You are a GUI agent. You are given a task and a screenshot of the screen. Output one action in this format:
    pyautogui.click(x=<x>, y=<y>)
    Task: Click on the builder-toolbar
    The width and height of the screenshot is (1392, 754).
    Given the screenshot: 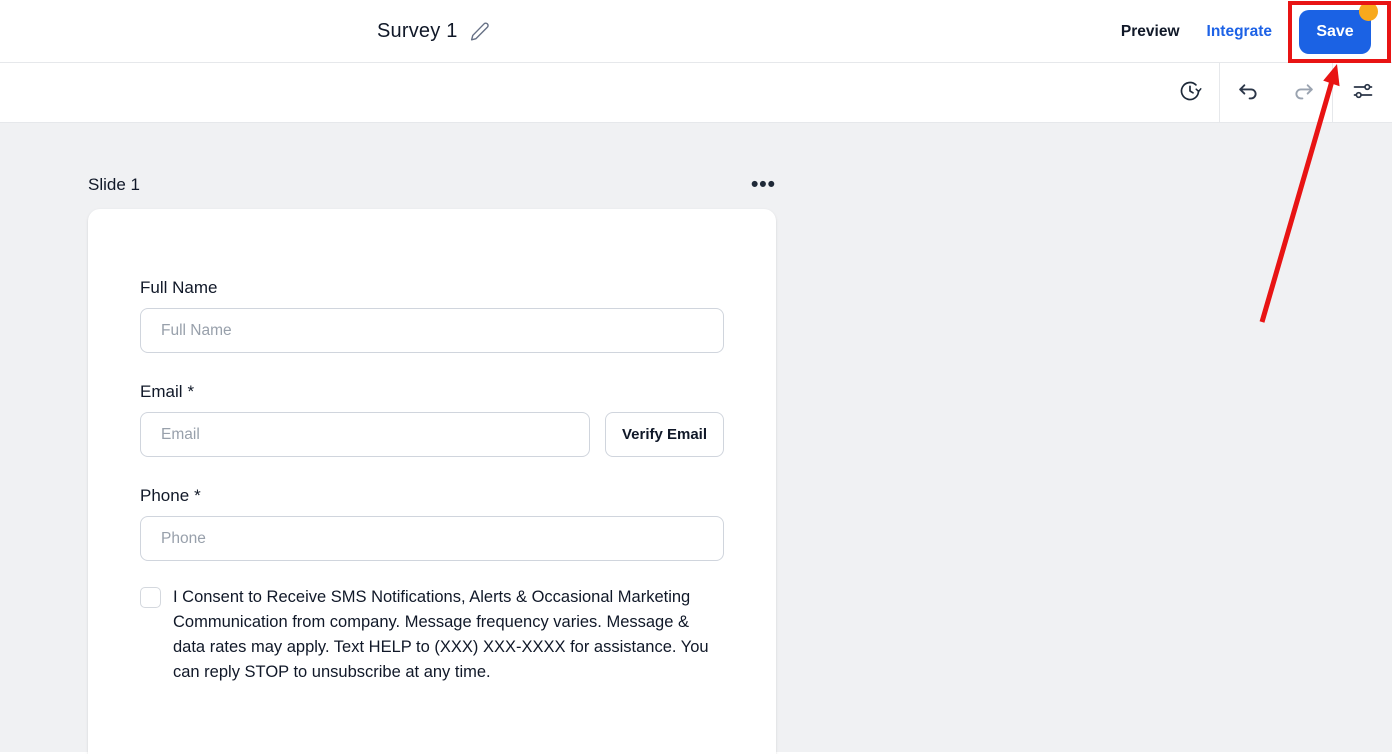 What is the action you would take?
    pyautogui.click(x=696, y=93)
    